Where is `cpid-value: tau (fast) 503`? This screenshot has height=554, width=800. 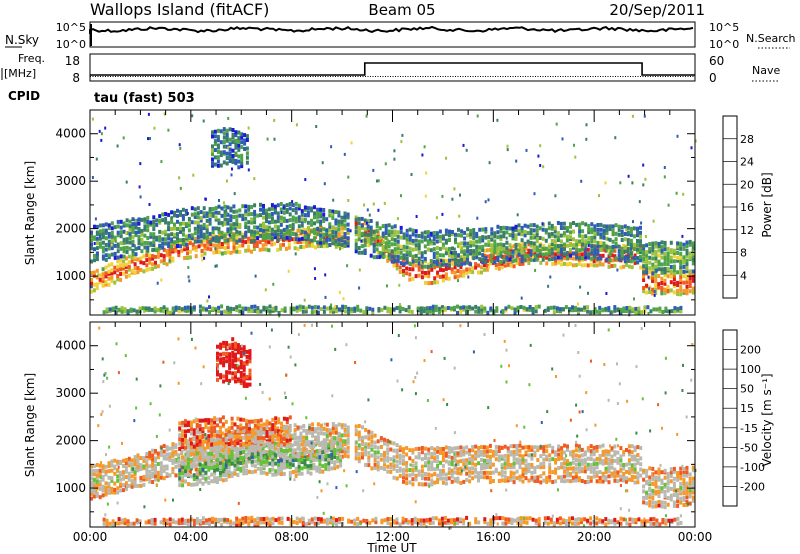 cpid-value: tau (fast) 503 is located at coordinates (144, 98).